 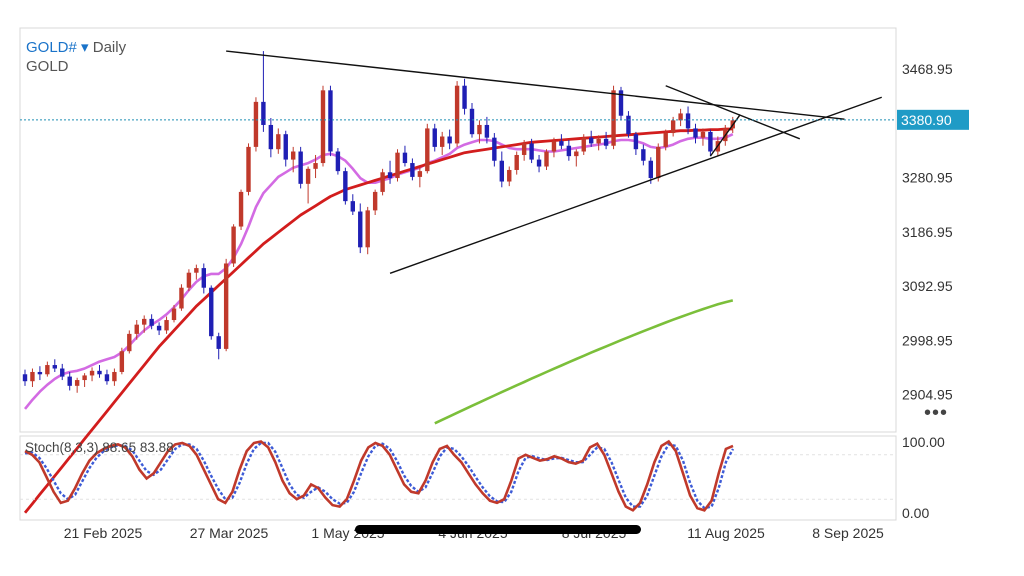 I want to click on current-price-line: 3380.90, so click(x=494, y=119).